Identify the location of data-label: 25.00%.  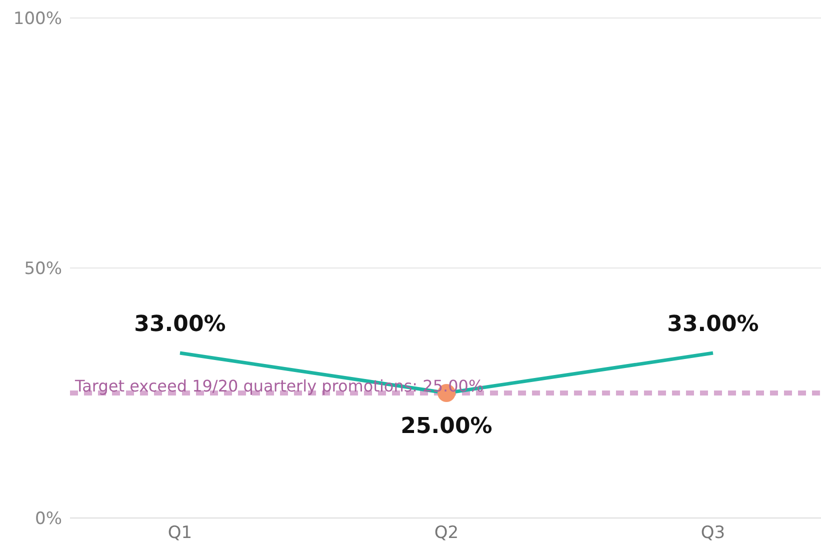
(446, 426).